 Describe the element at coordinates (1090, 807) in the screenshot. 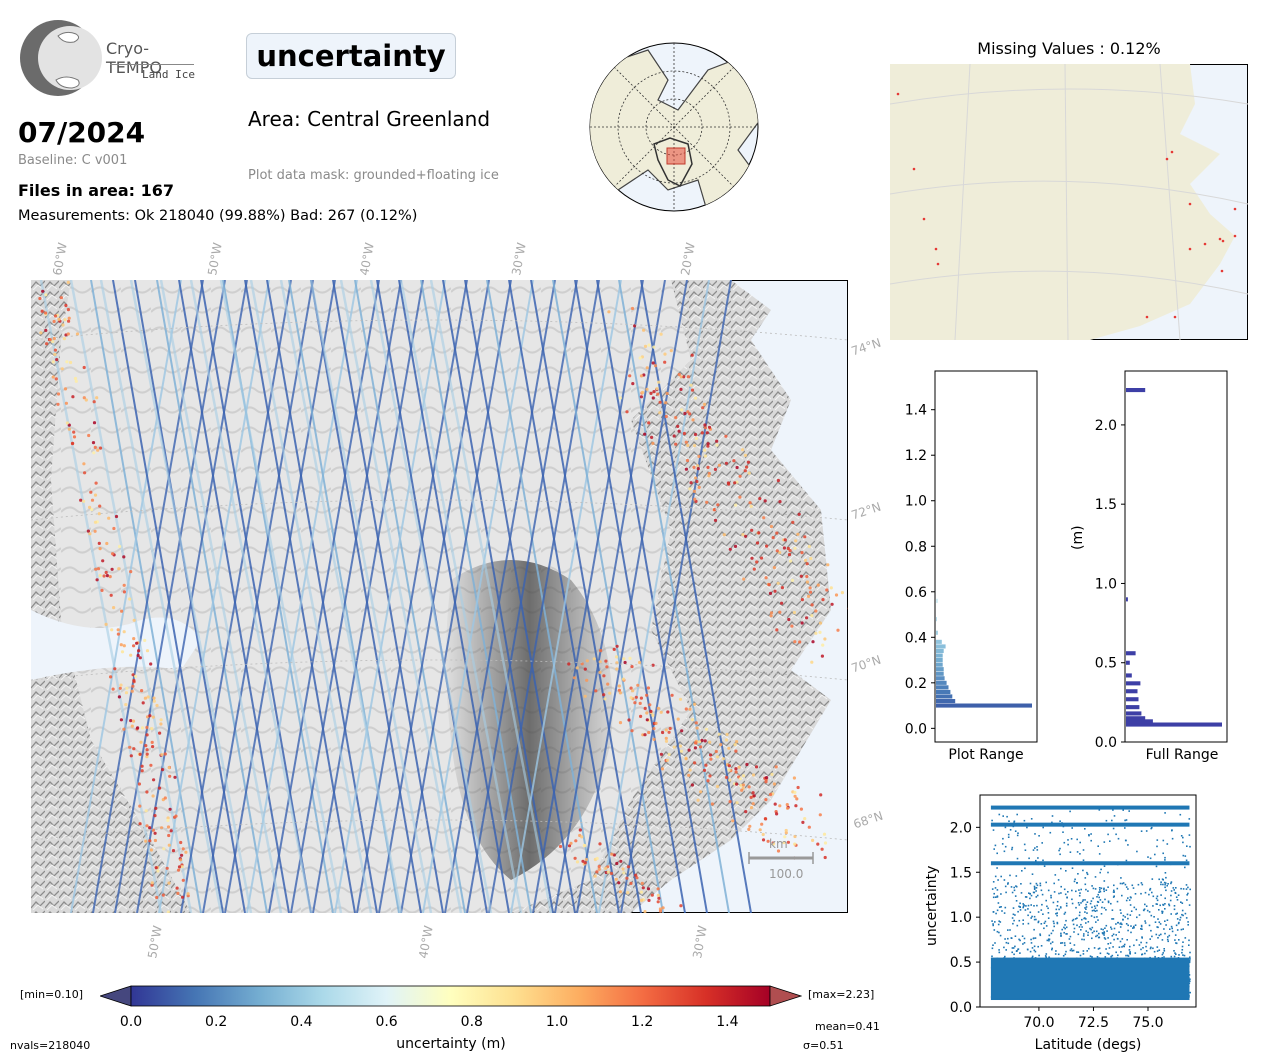

I see `scatter-band` at that location.